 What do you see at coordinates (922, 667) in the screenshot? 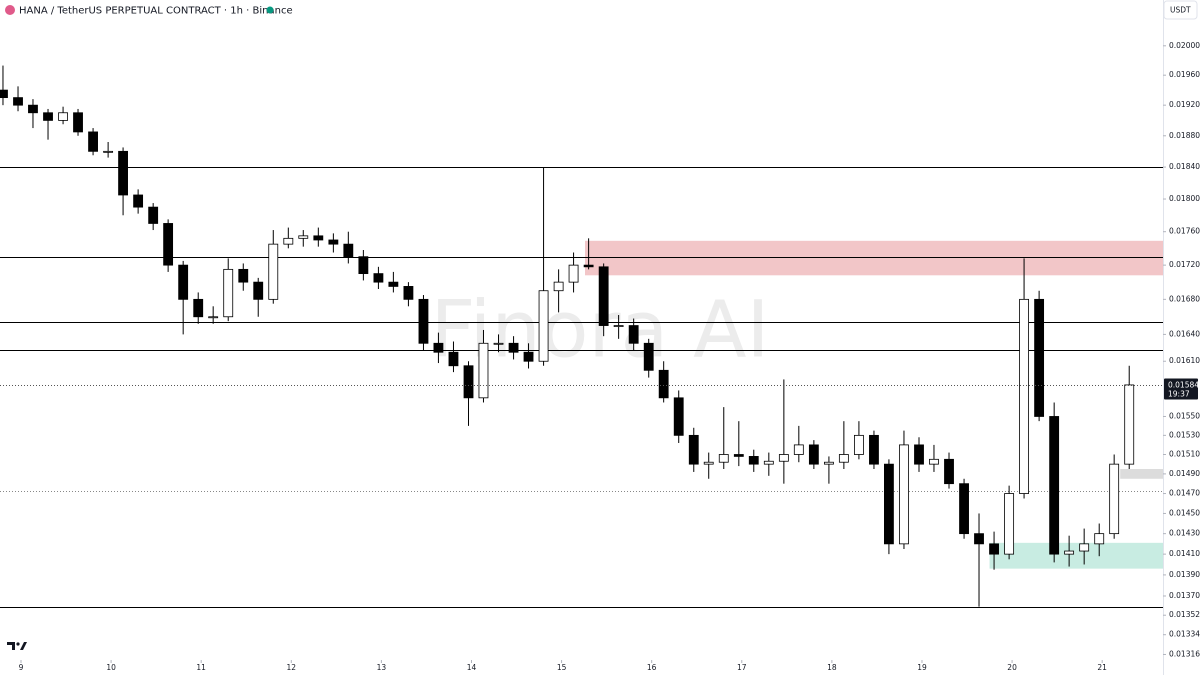
I see `x-tick-label: 19` at bounding box center [922, 667].